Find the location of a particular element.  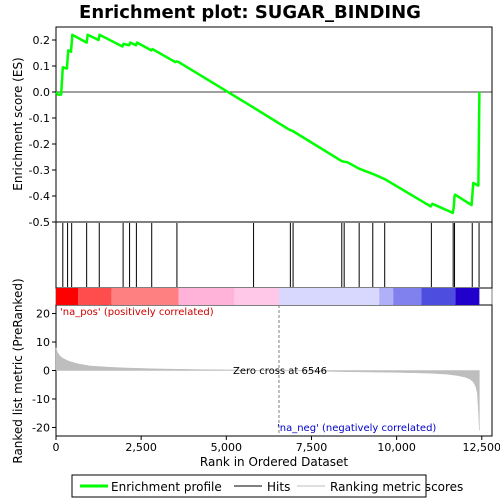

na-neg-annotation: 'na_neg' (negatively correlated) is located at coordinates (356, 428).